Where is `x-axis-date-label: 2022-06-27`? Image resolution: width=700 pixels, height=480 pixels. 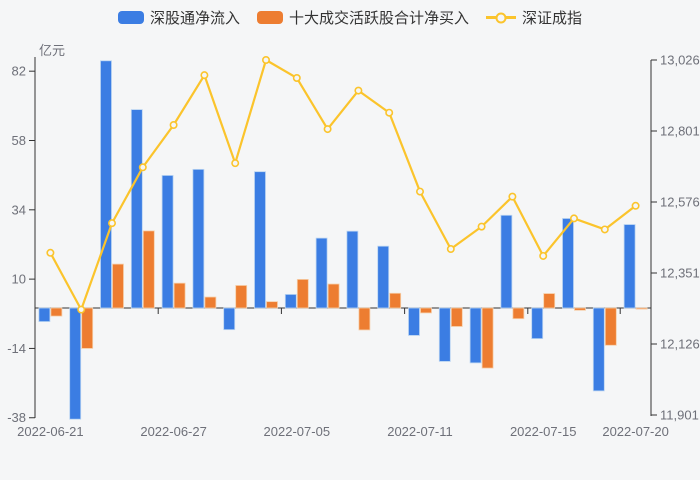
x-axis-date-label: 2022-06-27 is located at coordinates (173, 431).